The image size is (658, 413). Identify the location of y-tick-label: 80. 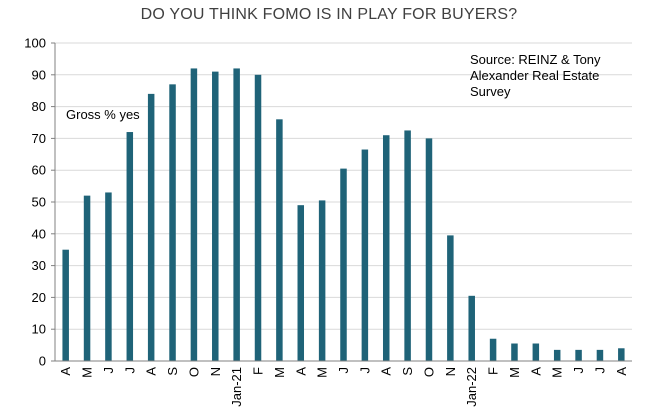
(39, 106).